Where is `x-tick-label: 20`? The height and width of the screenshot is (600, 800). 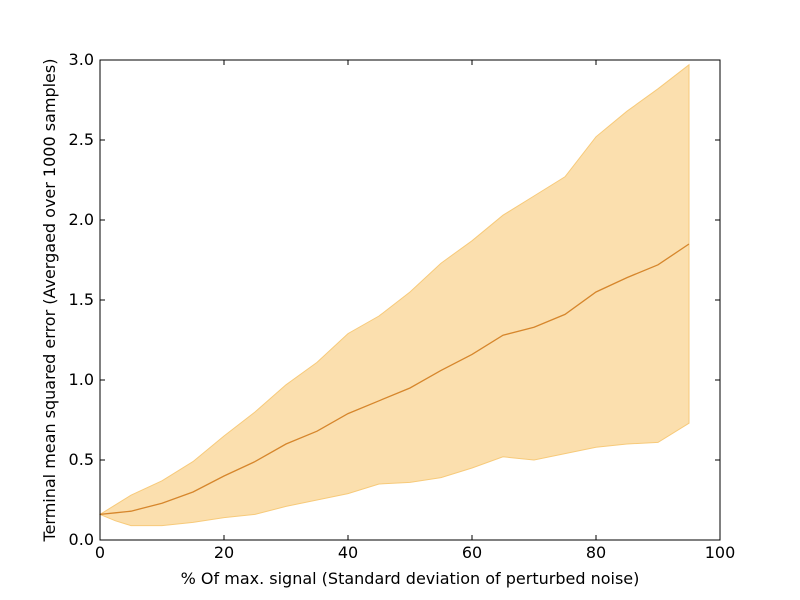 x-tick-label: 20 is located at coordinates (224, 552).